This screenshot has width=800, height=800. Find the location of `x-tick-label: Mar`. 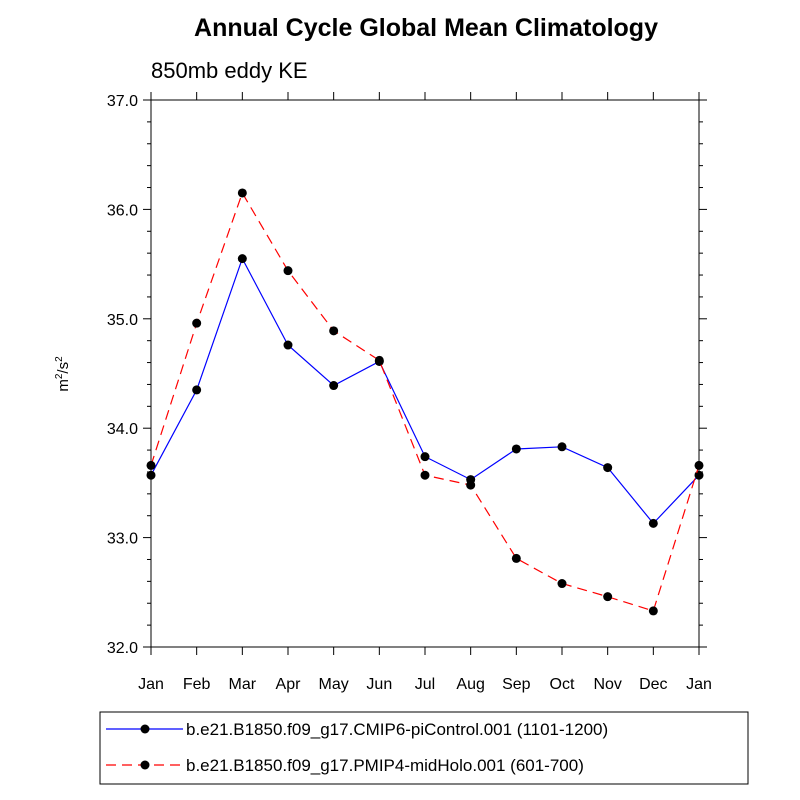

x-tick-label: Mar is located at coordinates (243, 684).